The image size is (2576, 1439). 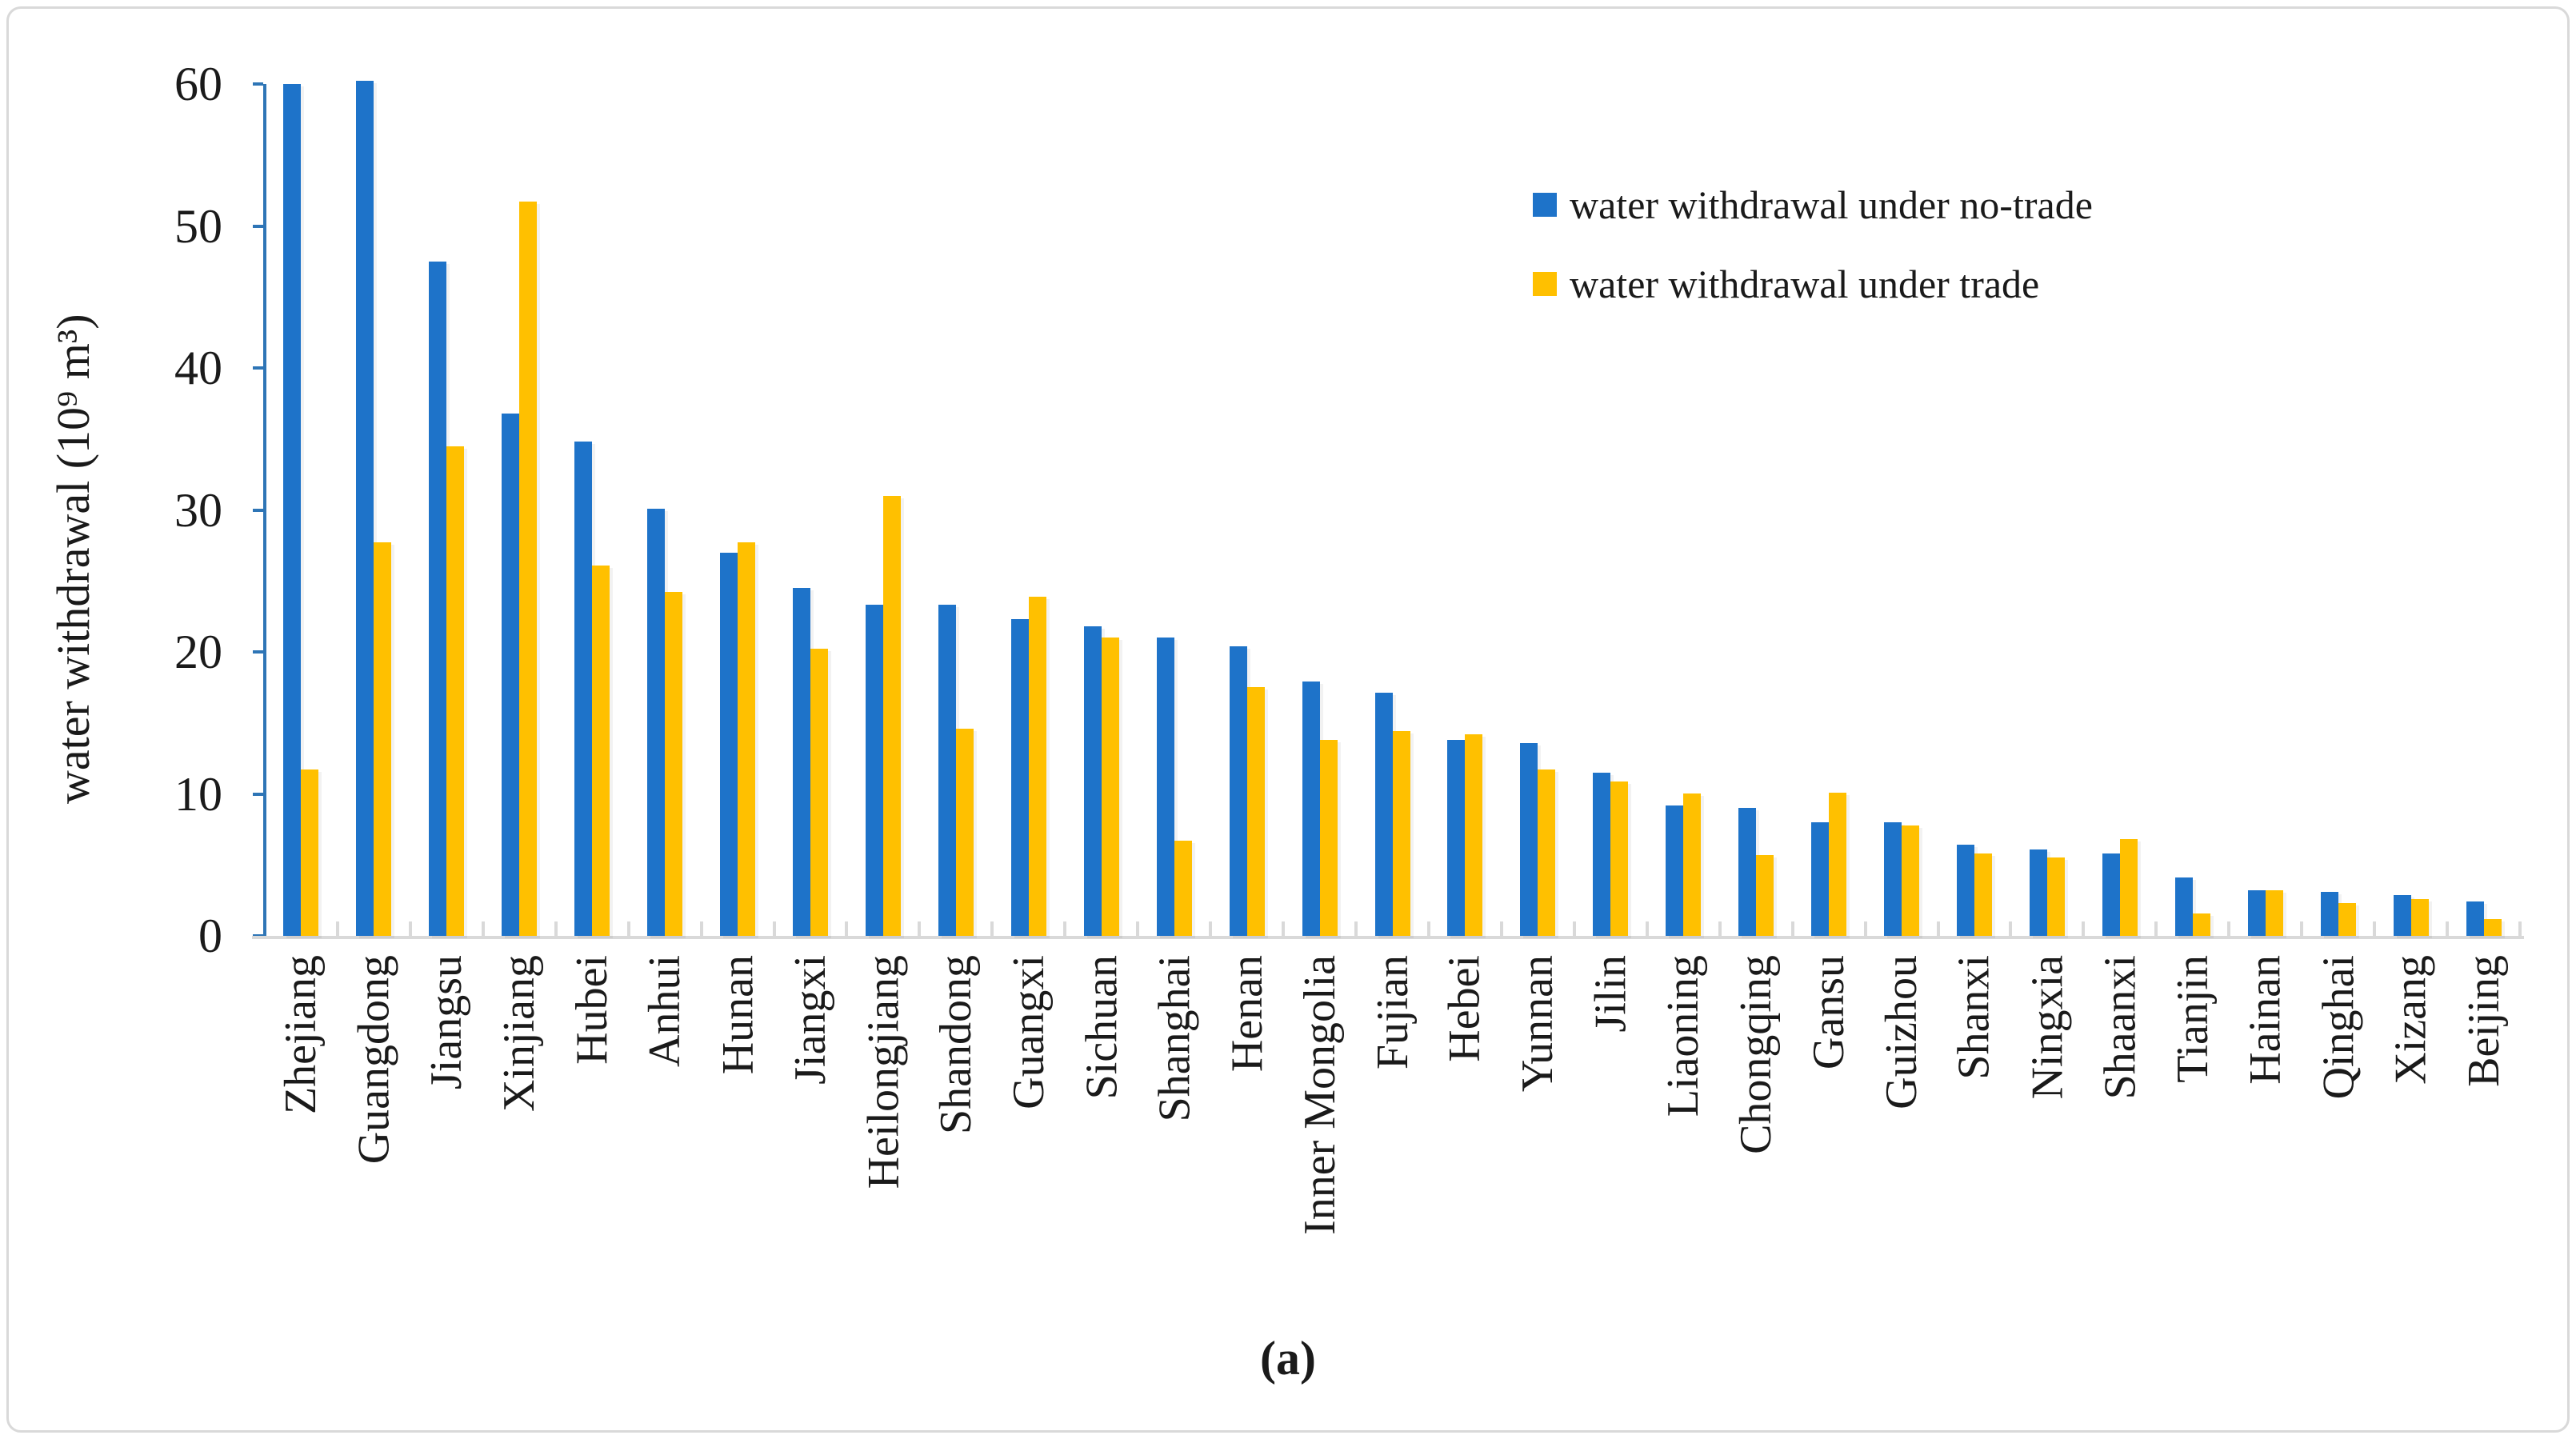 I want to click on y-axis-line, so click(x=264, y=511).